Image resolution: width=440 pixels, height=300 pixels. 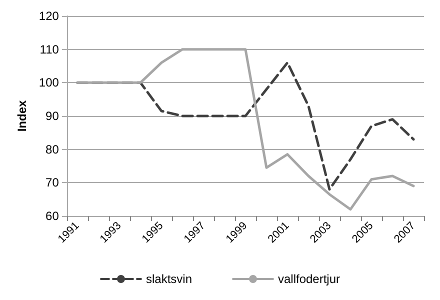 I want to click on y-tick-label: 120, so click(x=49, y=16).